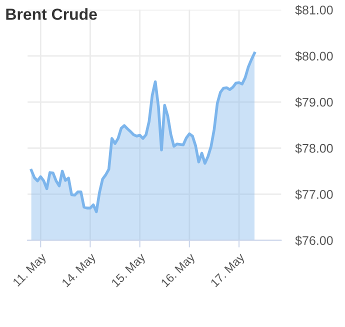 Image resolution: width=345 pixels, height=327 pixels. What do you see at coordinates (314, 10) in the screenshot?
I see `y-tick-label: $81.00` at bounding box center [314, 10].